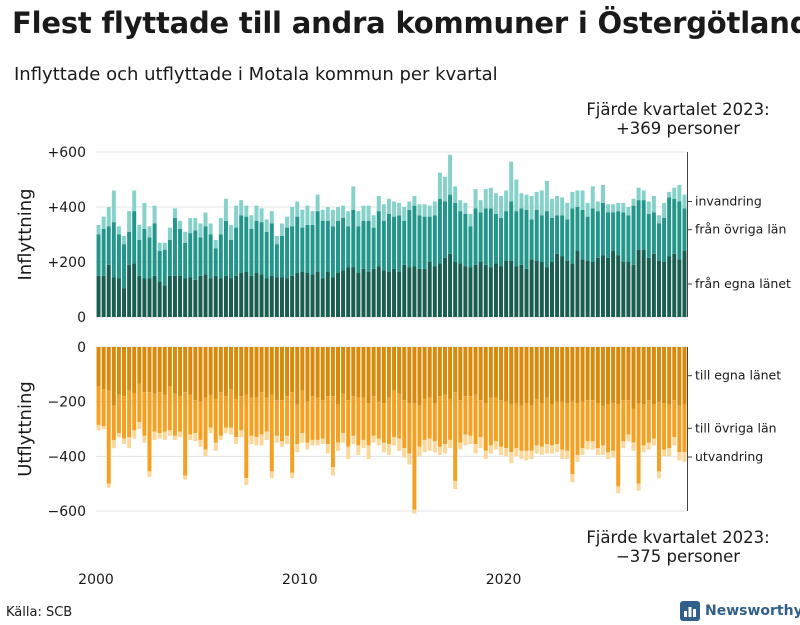 This screenshot has width=800, height=625. What do you see at coordinates (678, 556) in the screenshot?
I see `callout-utflyttning-value: −375 personer` at bounding box center [678, 556].